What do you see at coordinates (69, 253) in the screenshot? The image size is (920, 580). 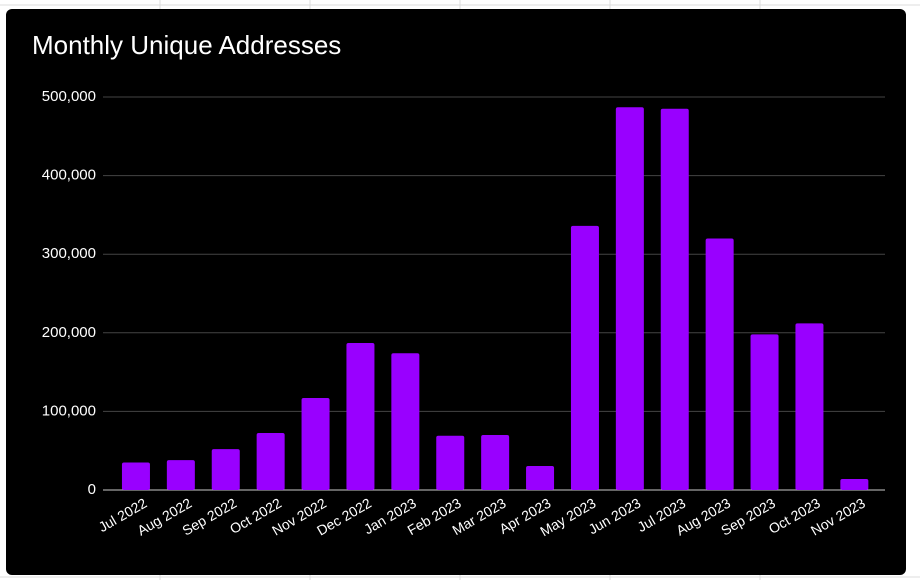 I see `y-tick-label: 300,000` at bounding box center [69, 253].